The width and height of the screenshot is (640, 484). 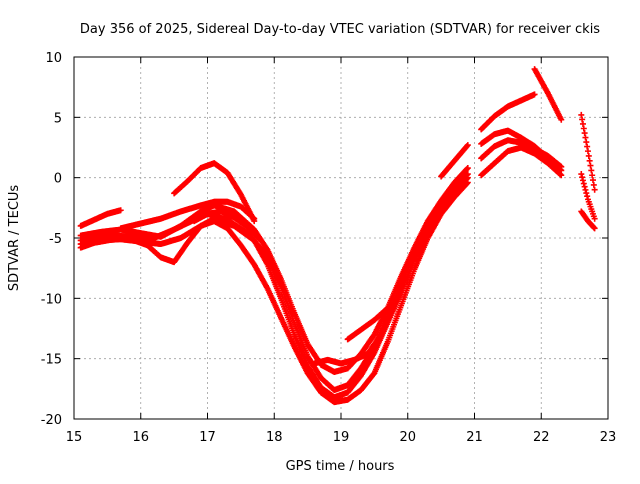 I want to click on series-track-i, so click(x=348, y=349).